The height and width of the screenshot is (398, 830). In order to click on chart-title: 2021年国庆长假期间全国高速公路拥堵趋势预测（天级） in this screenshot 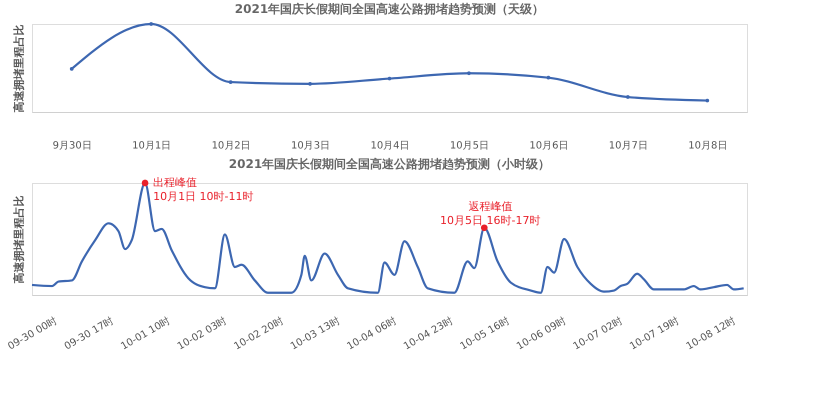, I will do `click(389, 9)`.